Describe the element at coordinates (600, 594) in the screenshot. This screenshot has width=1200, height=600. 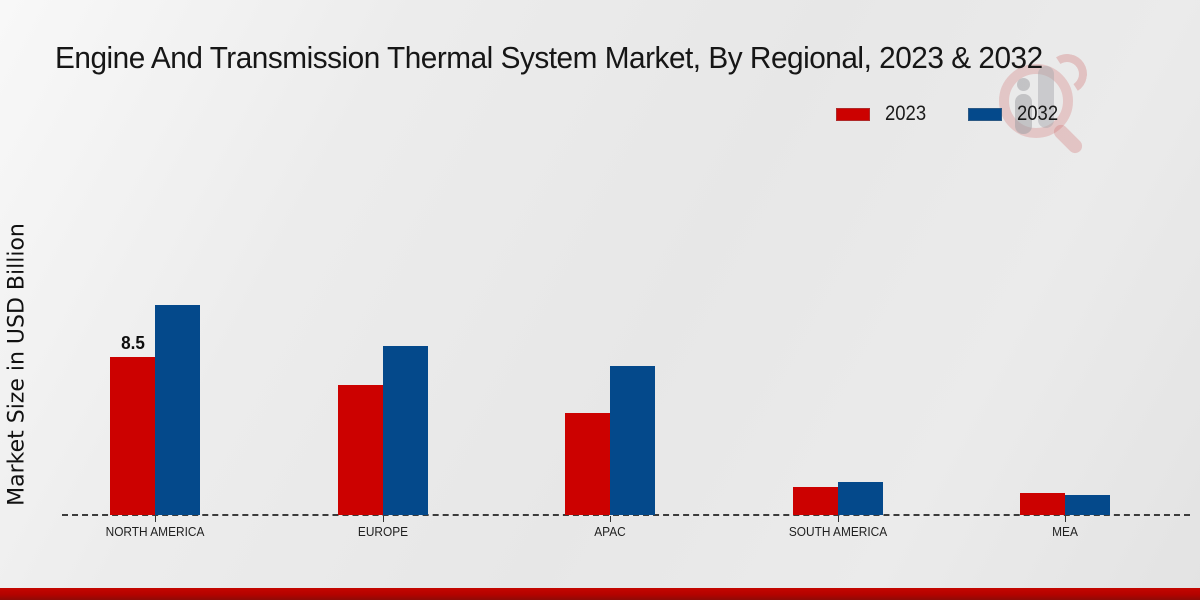
I see `footer-stripe` at that location.